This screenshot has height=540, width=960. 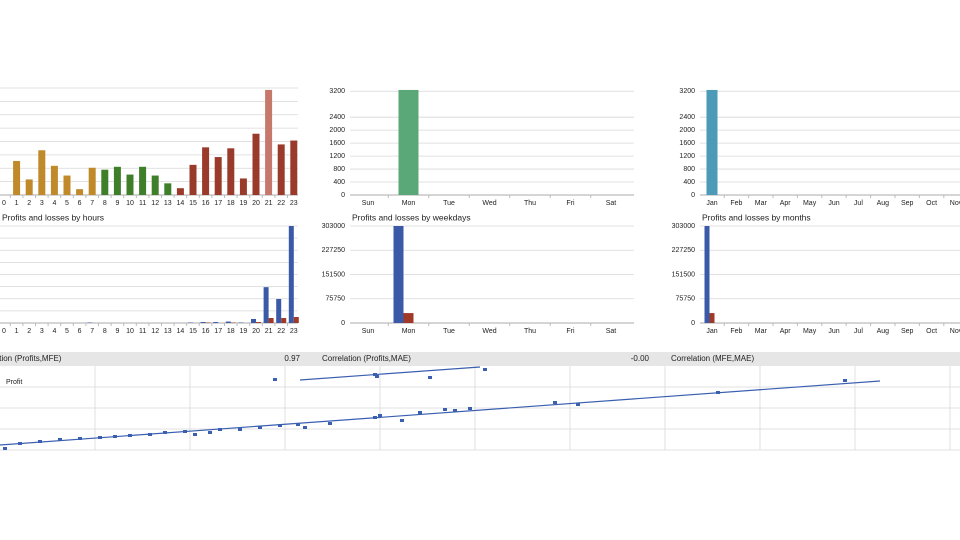 What do you see at coordinates (640, 358) in the screenshot?
I see `correlation-value: -0.00` at bounding box center [640, 358].